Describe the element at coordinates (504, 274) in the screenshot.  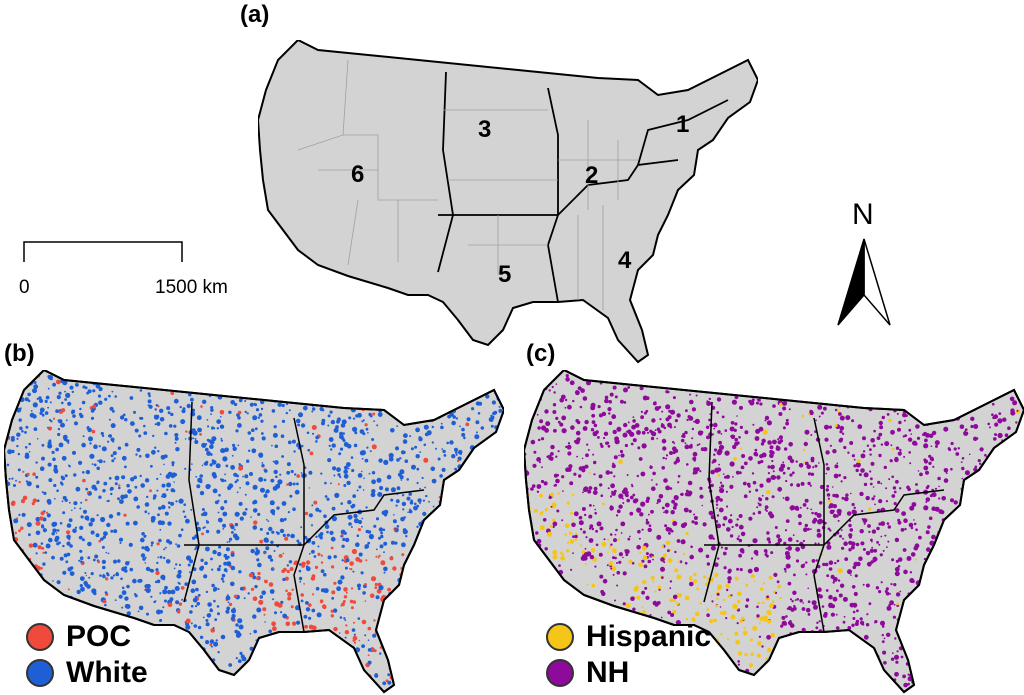
I see `region-label-5: 5` at that location.